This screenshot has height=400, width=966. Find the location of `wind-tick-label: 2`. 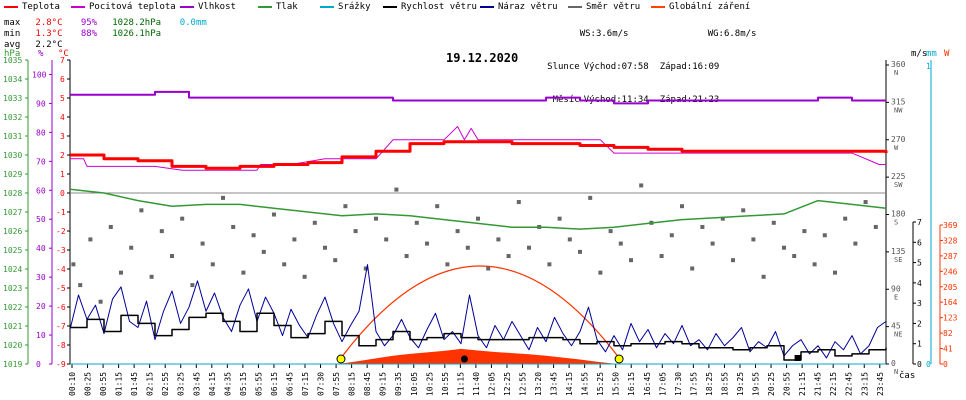

wind-tick-label: 2 is located at coordinates (919, 323).